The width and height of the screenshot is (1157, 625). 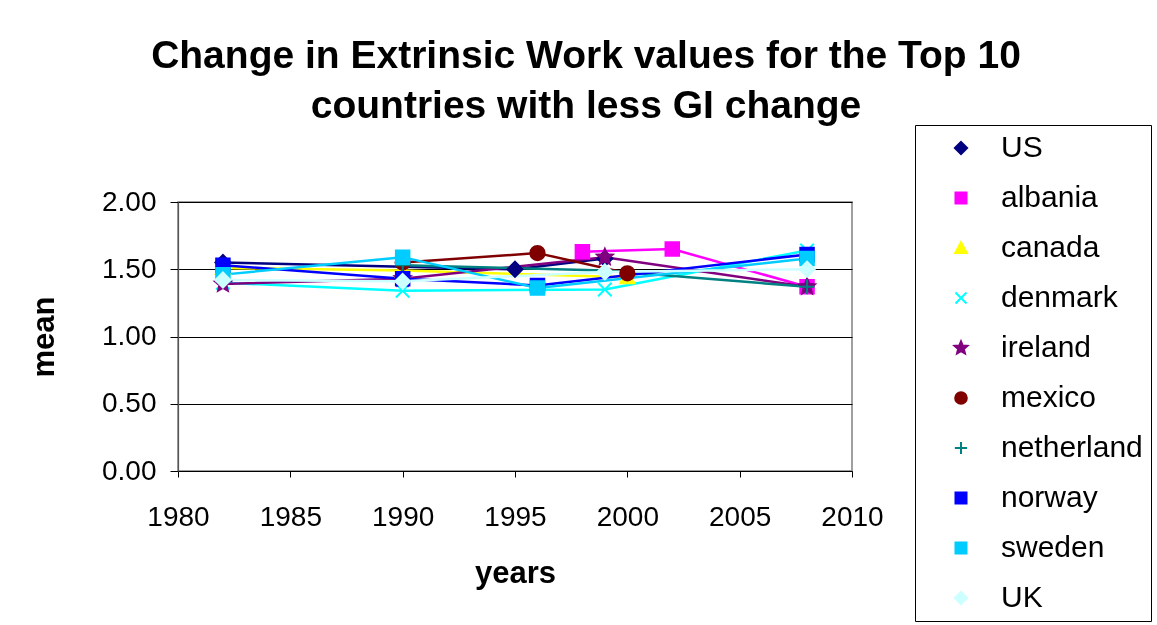 What do you see at coordinates (129, 470) in the screenshot?
I see `y-tick-label: 0.00` at bounding box center [129, 470].